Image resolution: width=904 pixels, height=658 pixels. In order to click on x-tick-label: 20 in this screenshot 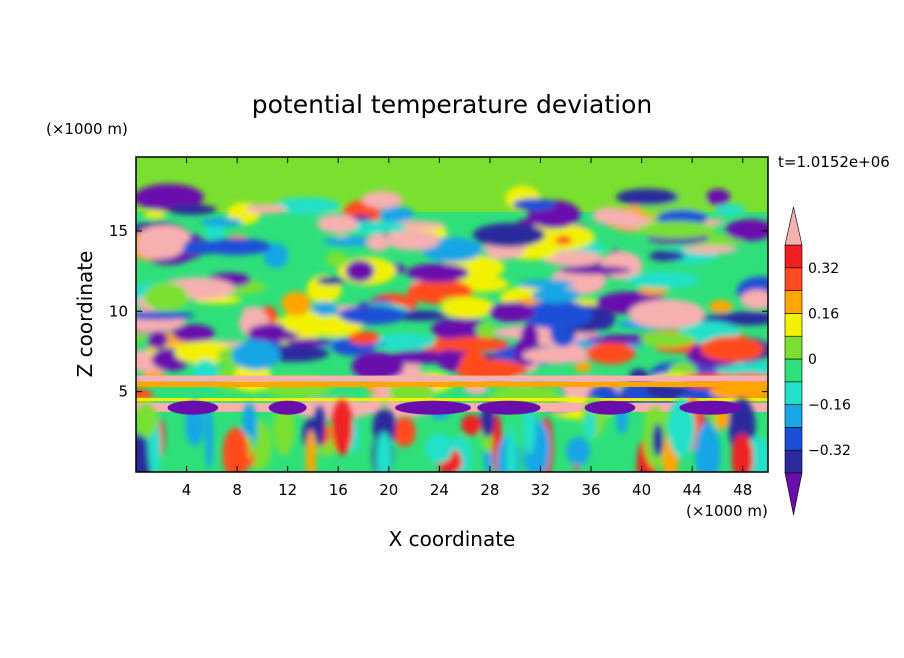, I will do `click(388, 490)`.